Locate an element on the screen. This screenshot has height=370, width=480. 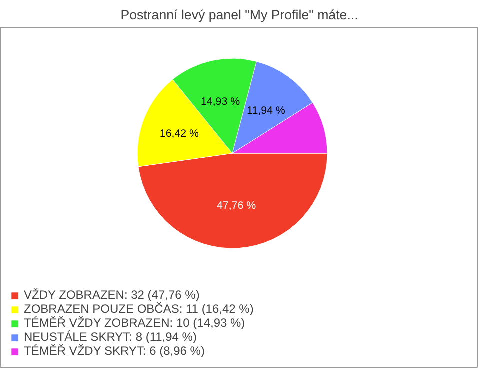
legend-label: NEUSTÁLE SKRYT: 8 (11,94 %) is located at coordinates (110, 337).